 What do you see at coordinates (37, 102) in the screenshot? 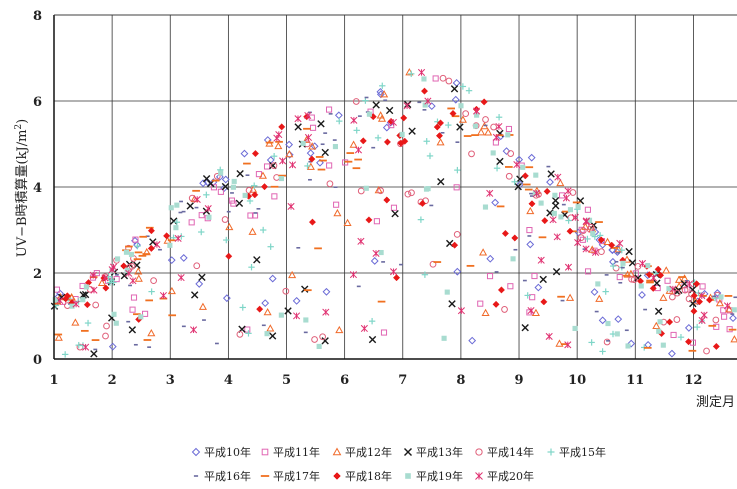
I see `y-tick-label: 6` at bounding box center [37, 102].